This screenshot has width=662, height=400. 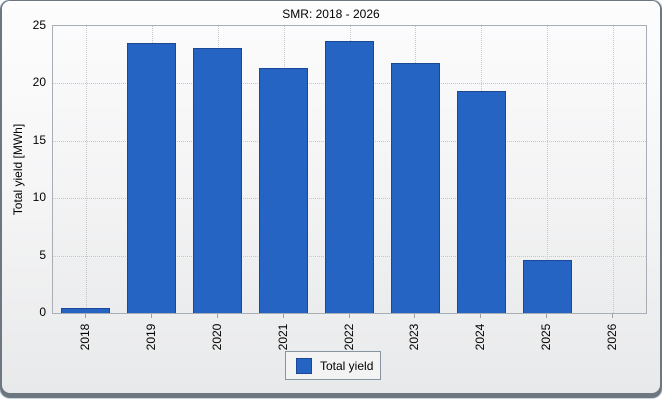 What do you see at coordinates (347, 365) in the screenshot?
I see `legend-label: Total yield` at bounding box center [347, 365].